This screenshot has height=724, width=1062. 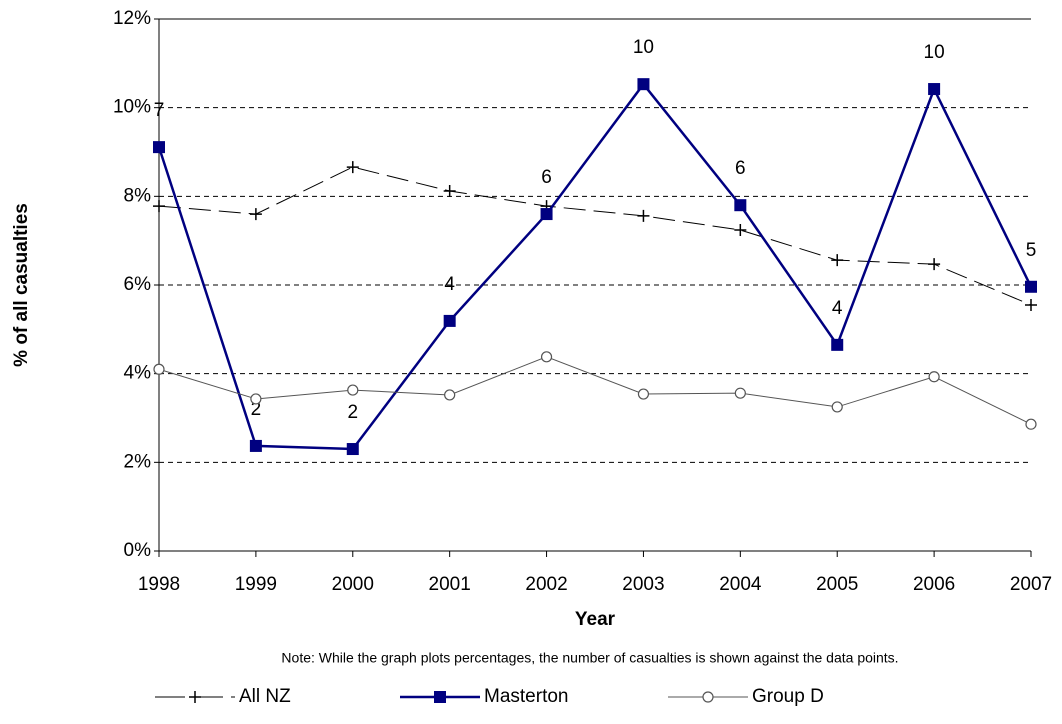 I want to click on x-tick-label: 1998, so click(x=159, y=584).